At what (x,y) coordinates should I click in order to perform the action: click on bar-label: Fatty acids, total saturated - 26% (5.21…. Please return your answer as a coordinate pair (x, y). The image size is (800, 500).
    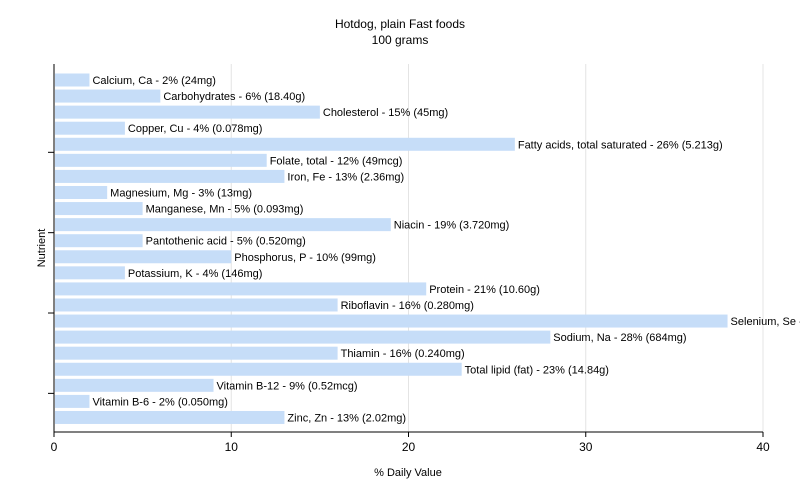
    Looking at the image, I should click on (620, 145).